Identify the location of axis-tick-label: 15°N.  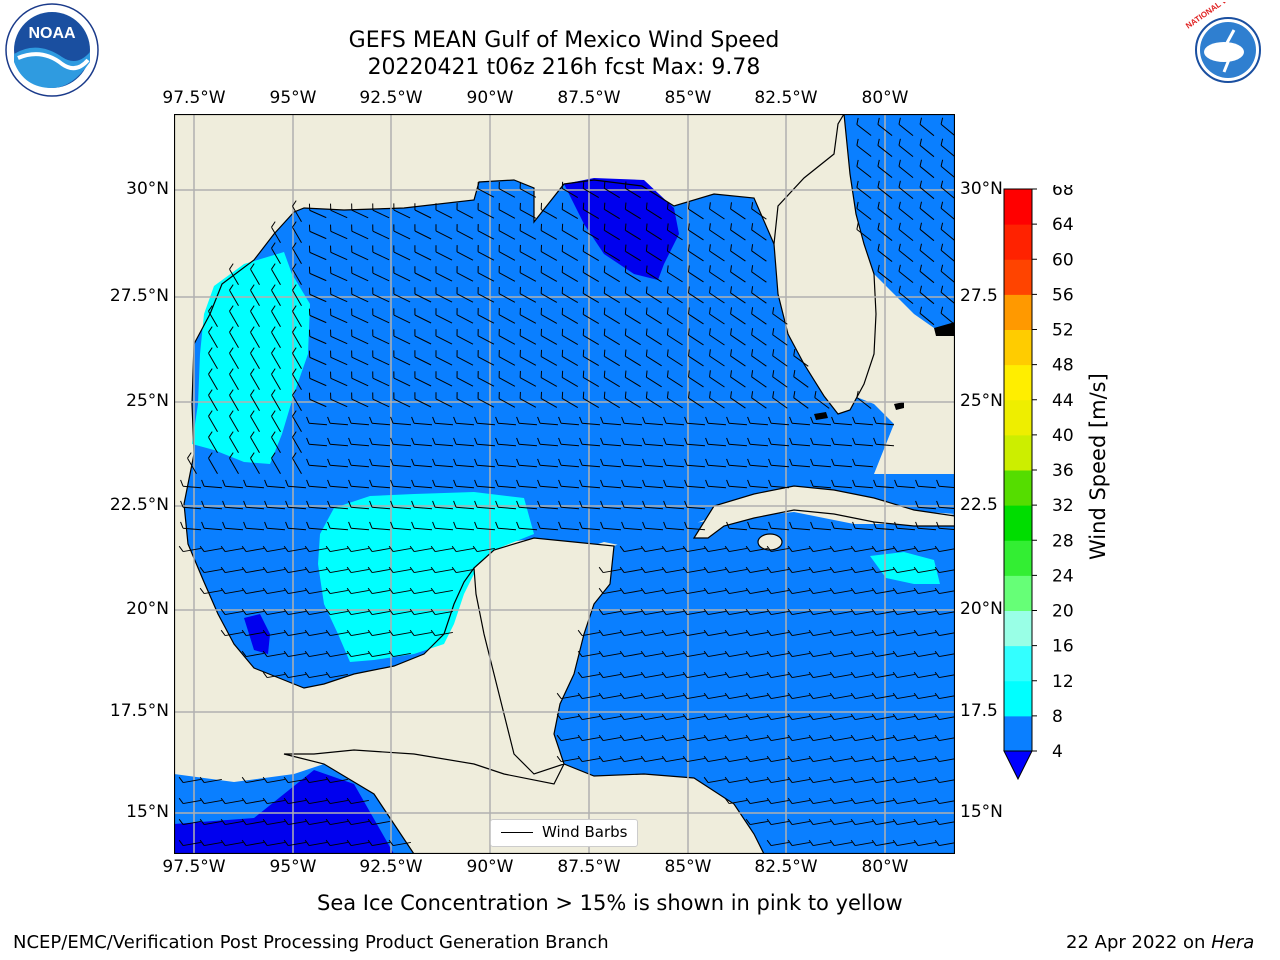
(147, 812).